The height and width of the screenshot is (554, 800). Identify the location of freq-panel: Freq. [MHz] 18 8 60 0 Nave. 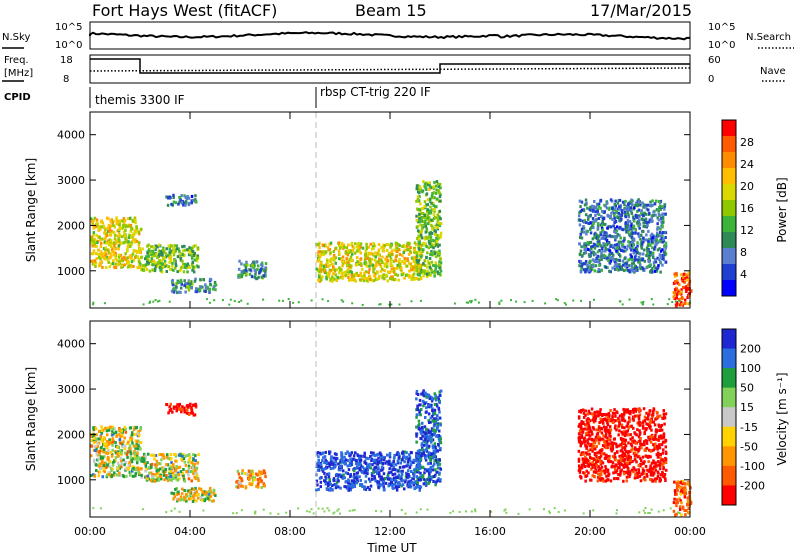
(394, 69).